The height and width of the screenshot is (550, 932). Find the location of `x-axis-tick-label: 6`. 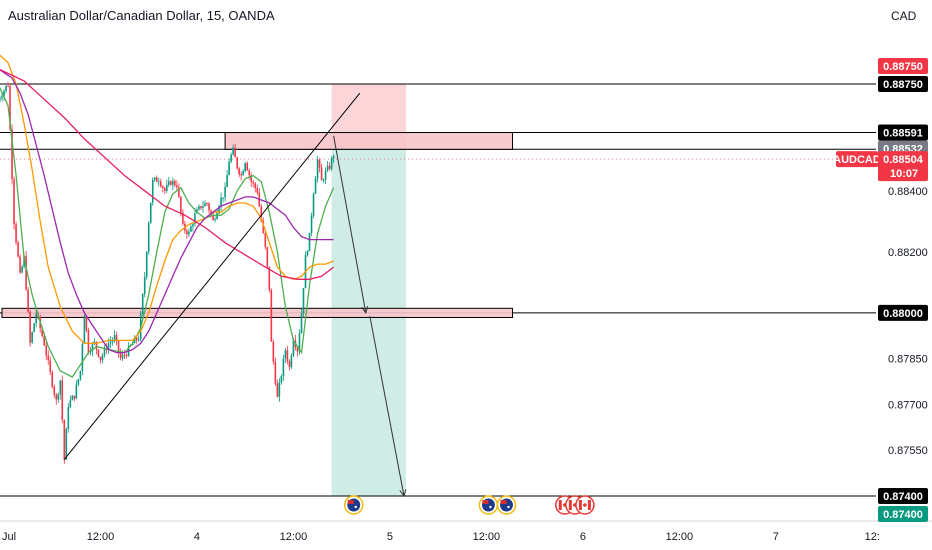

x-axis-tick-label: 6 is located at coordinates (583, 537).